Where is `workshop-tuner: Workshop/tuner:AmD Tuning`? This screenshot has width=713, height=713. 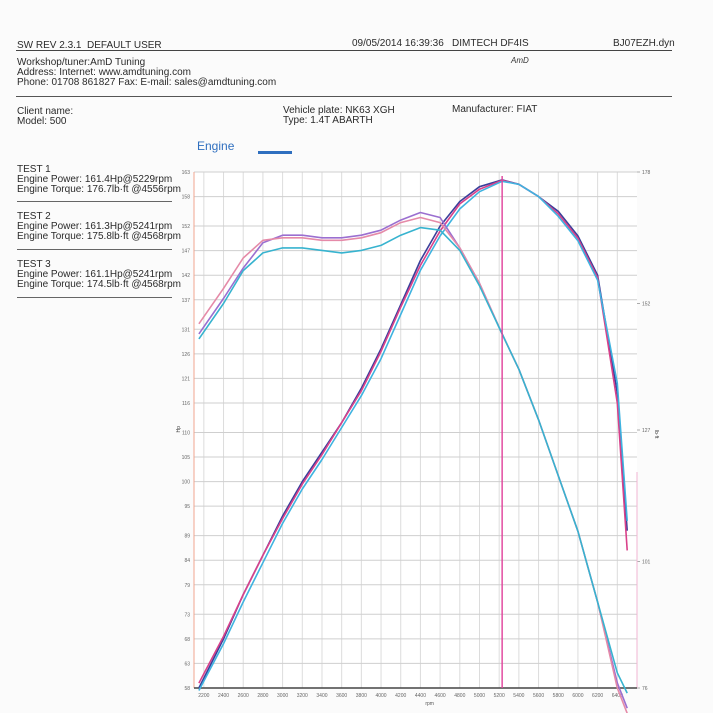 workshop-tuner: Workshop/tuner:AmD Tuning is located at coordinates (81, 62).